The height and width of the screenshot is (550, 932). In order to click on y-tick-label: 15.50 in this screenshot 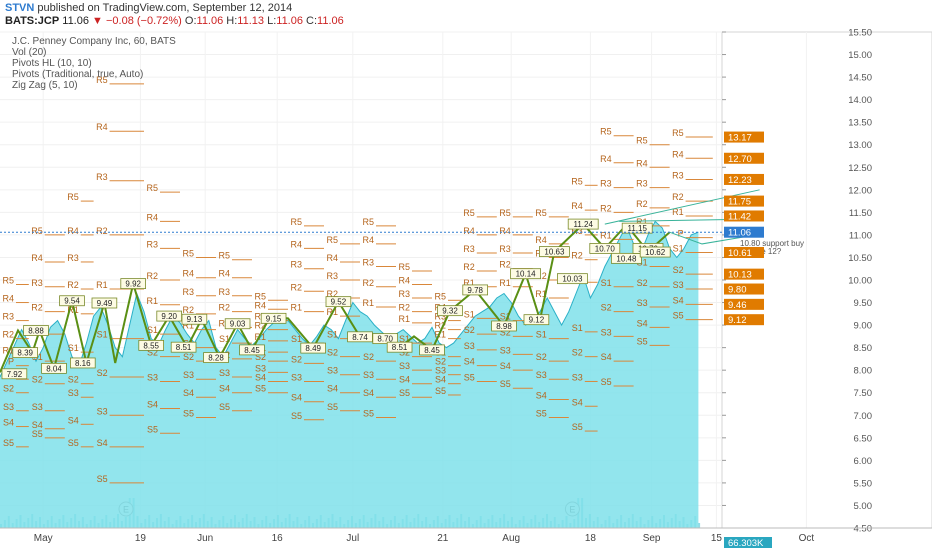, I will do `click(860, 33)`.